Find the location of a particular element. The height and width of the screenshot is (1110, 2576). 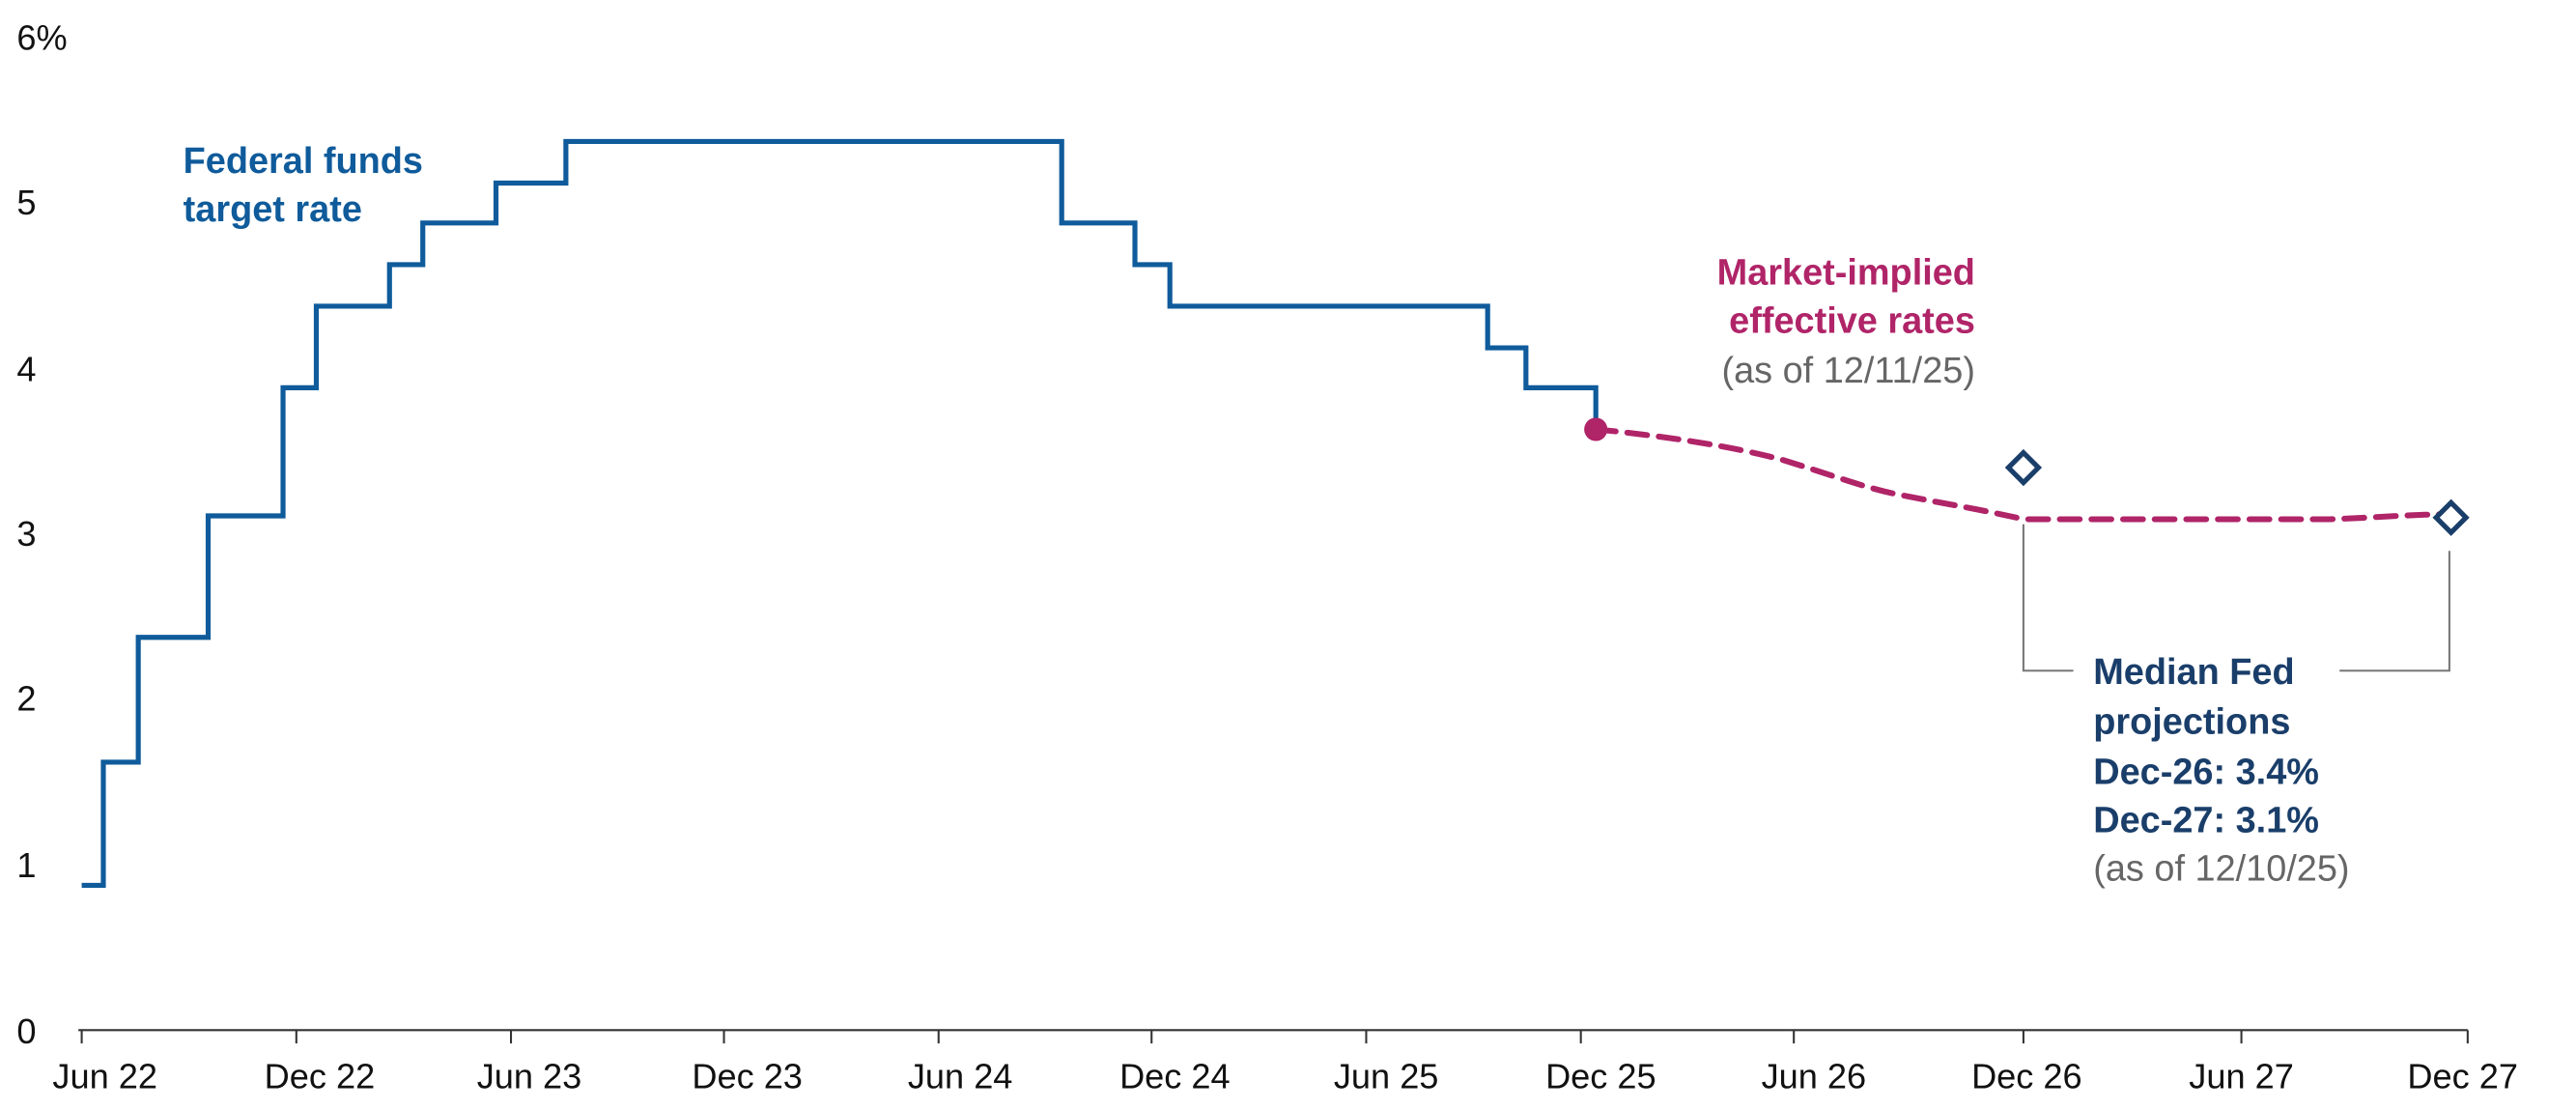

y-tick-4: 4 is located at coordinates (26, 369).